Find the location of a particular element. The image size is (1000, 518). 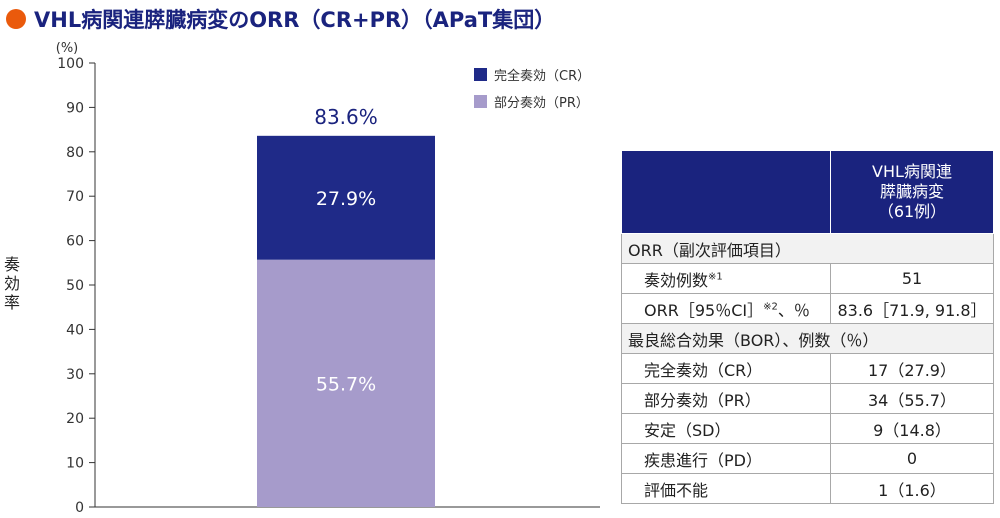

table-section-label: ORR（副次評価項目） is located at coordinates (807, 248).